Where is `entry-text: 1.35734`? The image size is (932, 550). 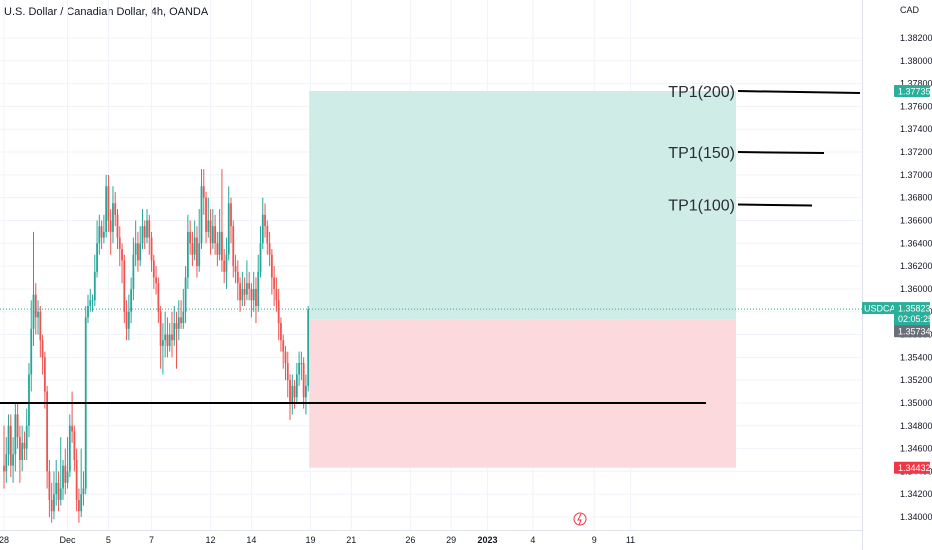 entry-text: 1.35734 is located at coordinates (914, 332).